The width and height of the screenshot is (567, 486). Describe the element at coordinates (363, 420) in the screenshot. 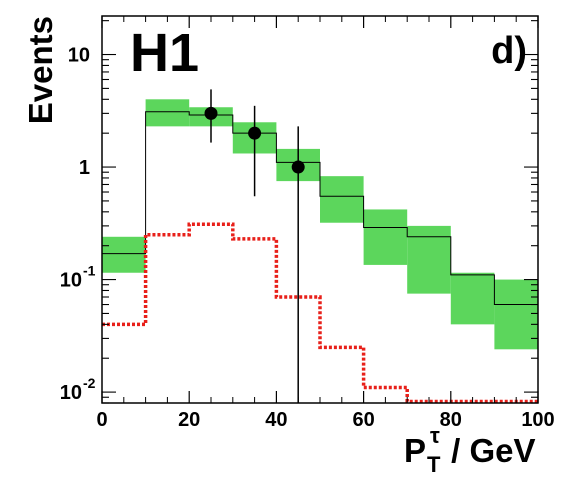

I see `x-tick-label: 60` at that location.